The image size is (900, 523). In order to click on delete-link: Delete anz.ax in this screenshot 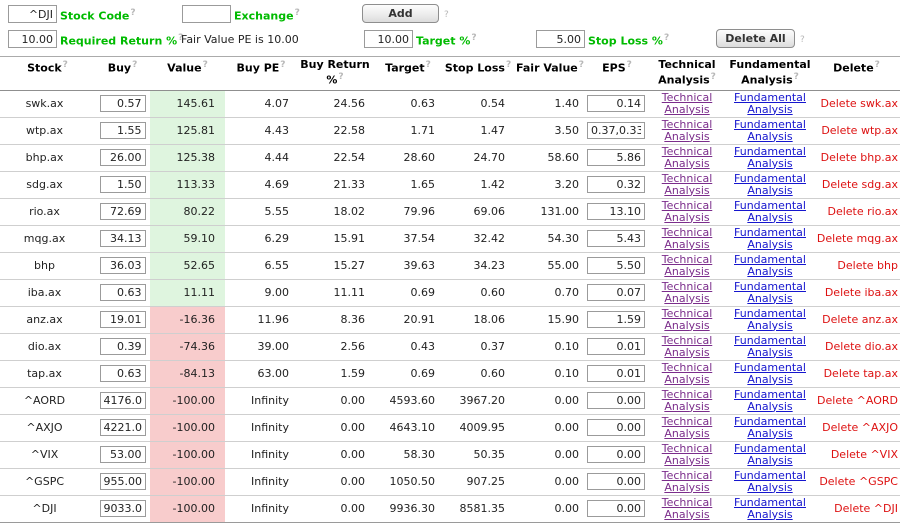, I will do `click(860, 319)`.